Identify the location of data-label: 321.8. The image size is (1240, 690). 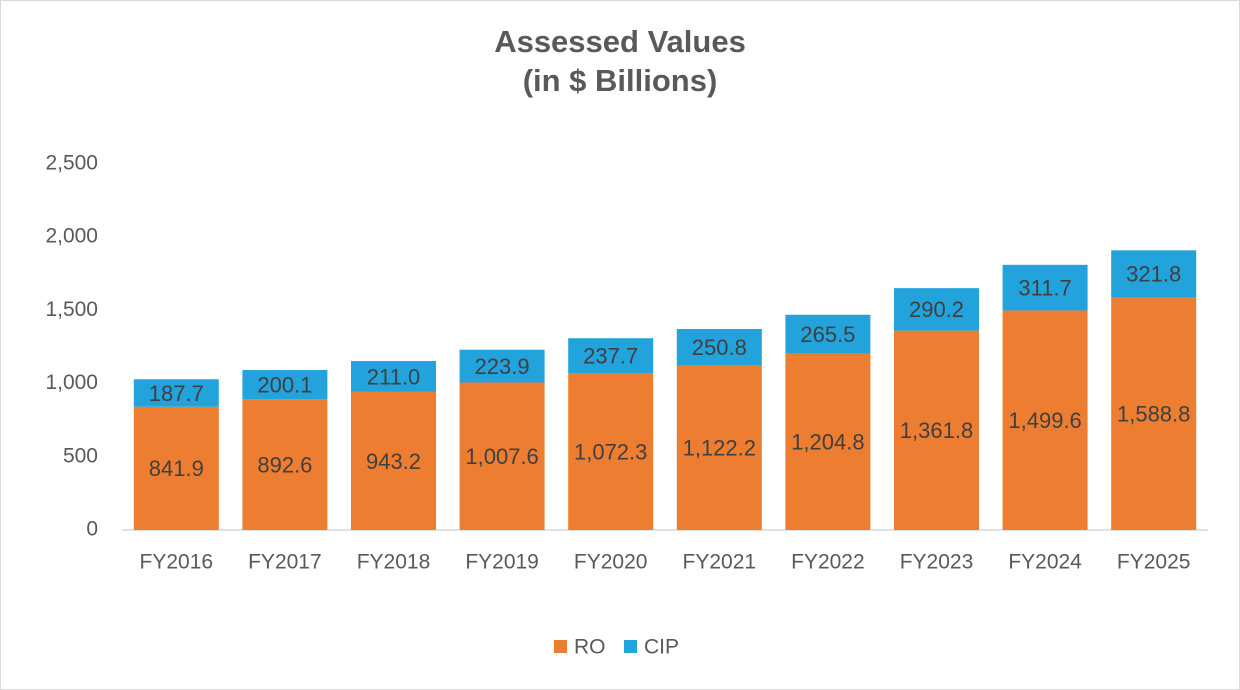
(1153, 274).